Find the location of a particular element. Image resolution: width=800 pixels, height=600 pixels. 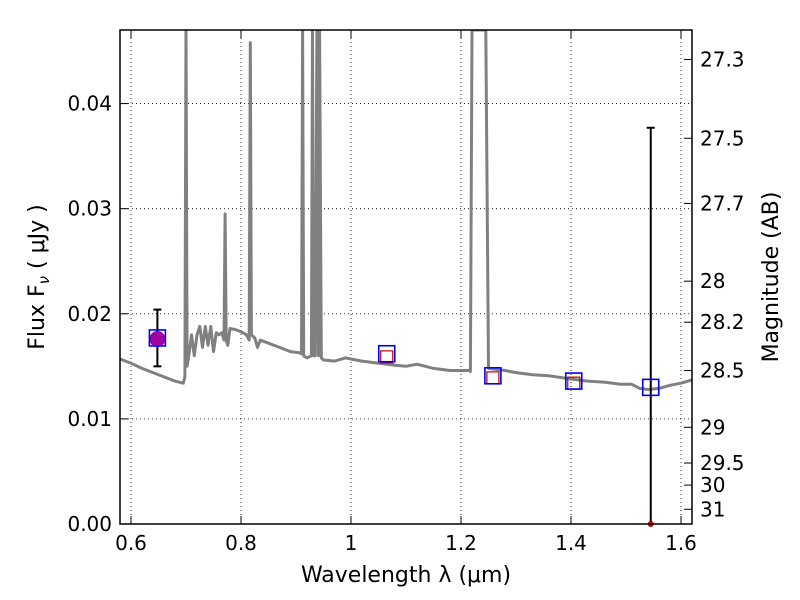

y-tick-label: 0.04 is located at coordinates (89, 104).